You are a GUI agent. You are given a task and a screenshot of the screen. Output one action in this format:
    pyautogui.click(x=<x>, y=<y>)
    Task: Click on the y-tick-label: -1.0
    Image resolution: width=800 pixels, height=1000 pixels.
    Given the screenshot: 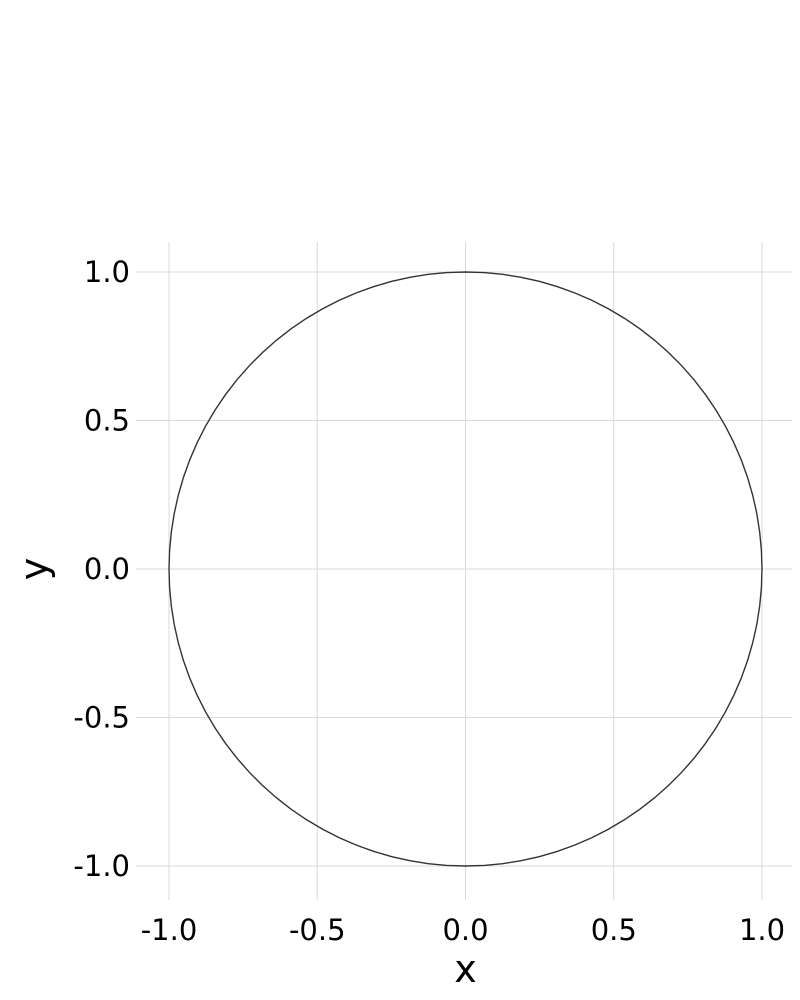 What is the action you would take?
    pyautogui.click(x=101, y=866)
    